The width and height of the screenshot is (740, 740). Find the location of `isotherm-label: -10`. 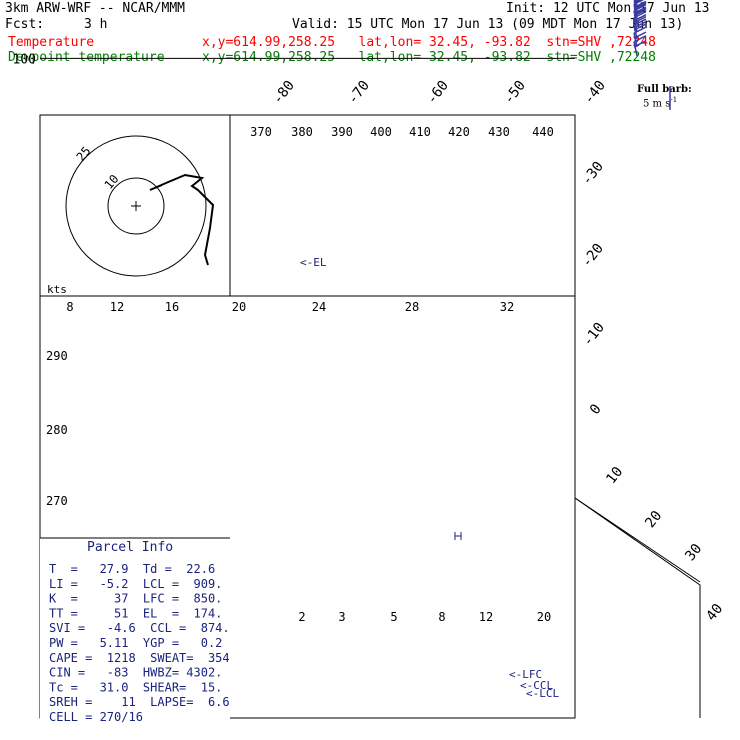

isotherm-label: -10 is located at coordinates (594, 335).